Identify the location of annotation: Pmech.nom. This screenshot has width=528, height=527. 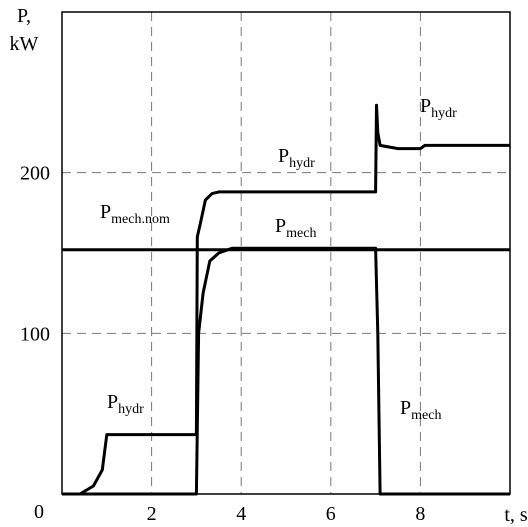
(135, 214).